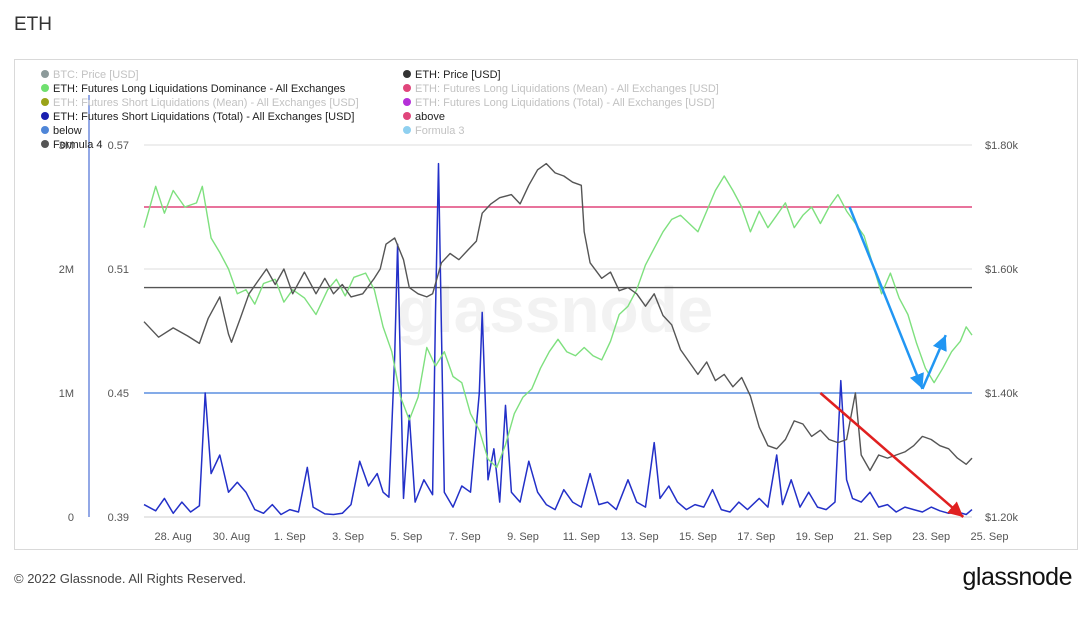 The height and width of the screenshot is (623, 1090). Describe the element at coordinates (118, 270) in the screenshot. I see `y-tick-dominance: 0.51` at that location.